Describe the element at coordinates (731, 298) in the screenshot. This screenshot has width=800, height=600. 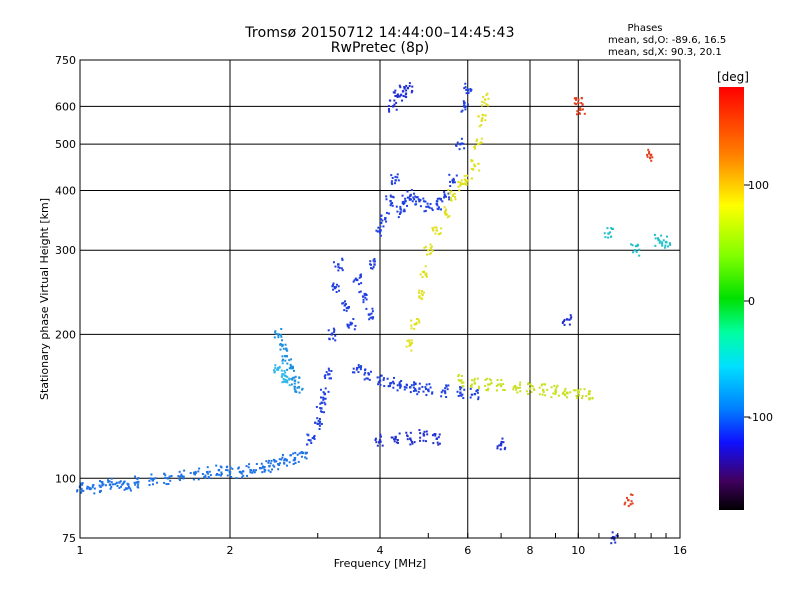
I see `colorbar` at that location.